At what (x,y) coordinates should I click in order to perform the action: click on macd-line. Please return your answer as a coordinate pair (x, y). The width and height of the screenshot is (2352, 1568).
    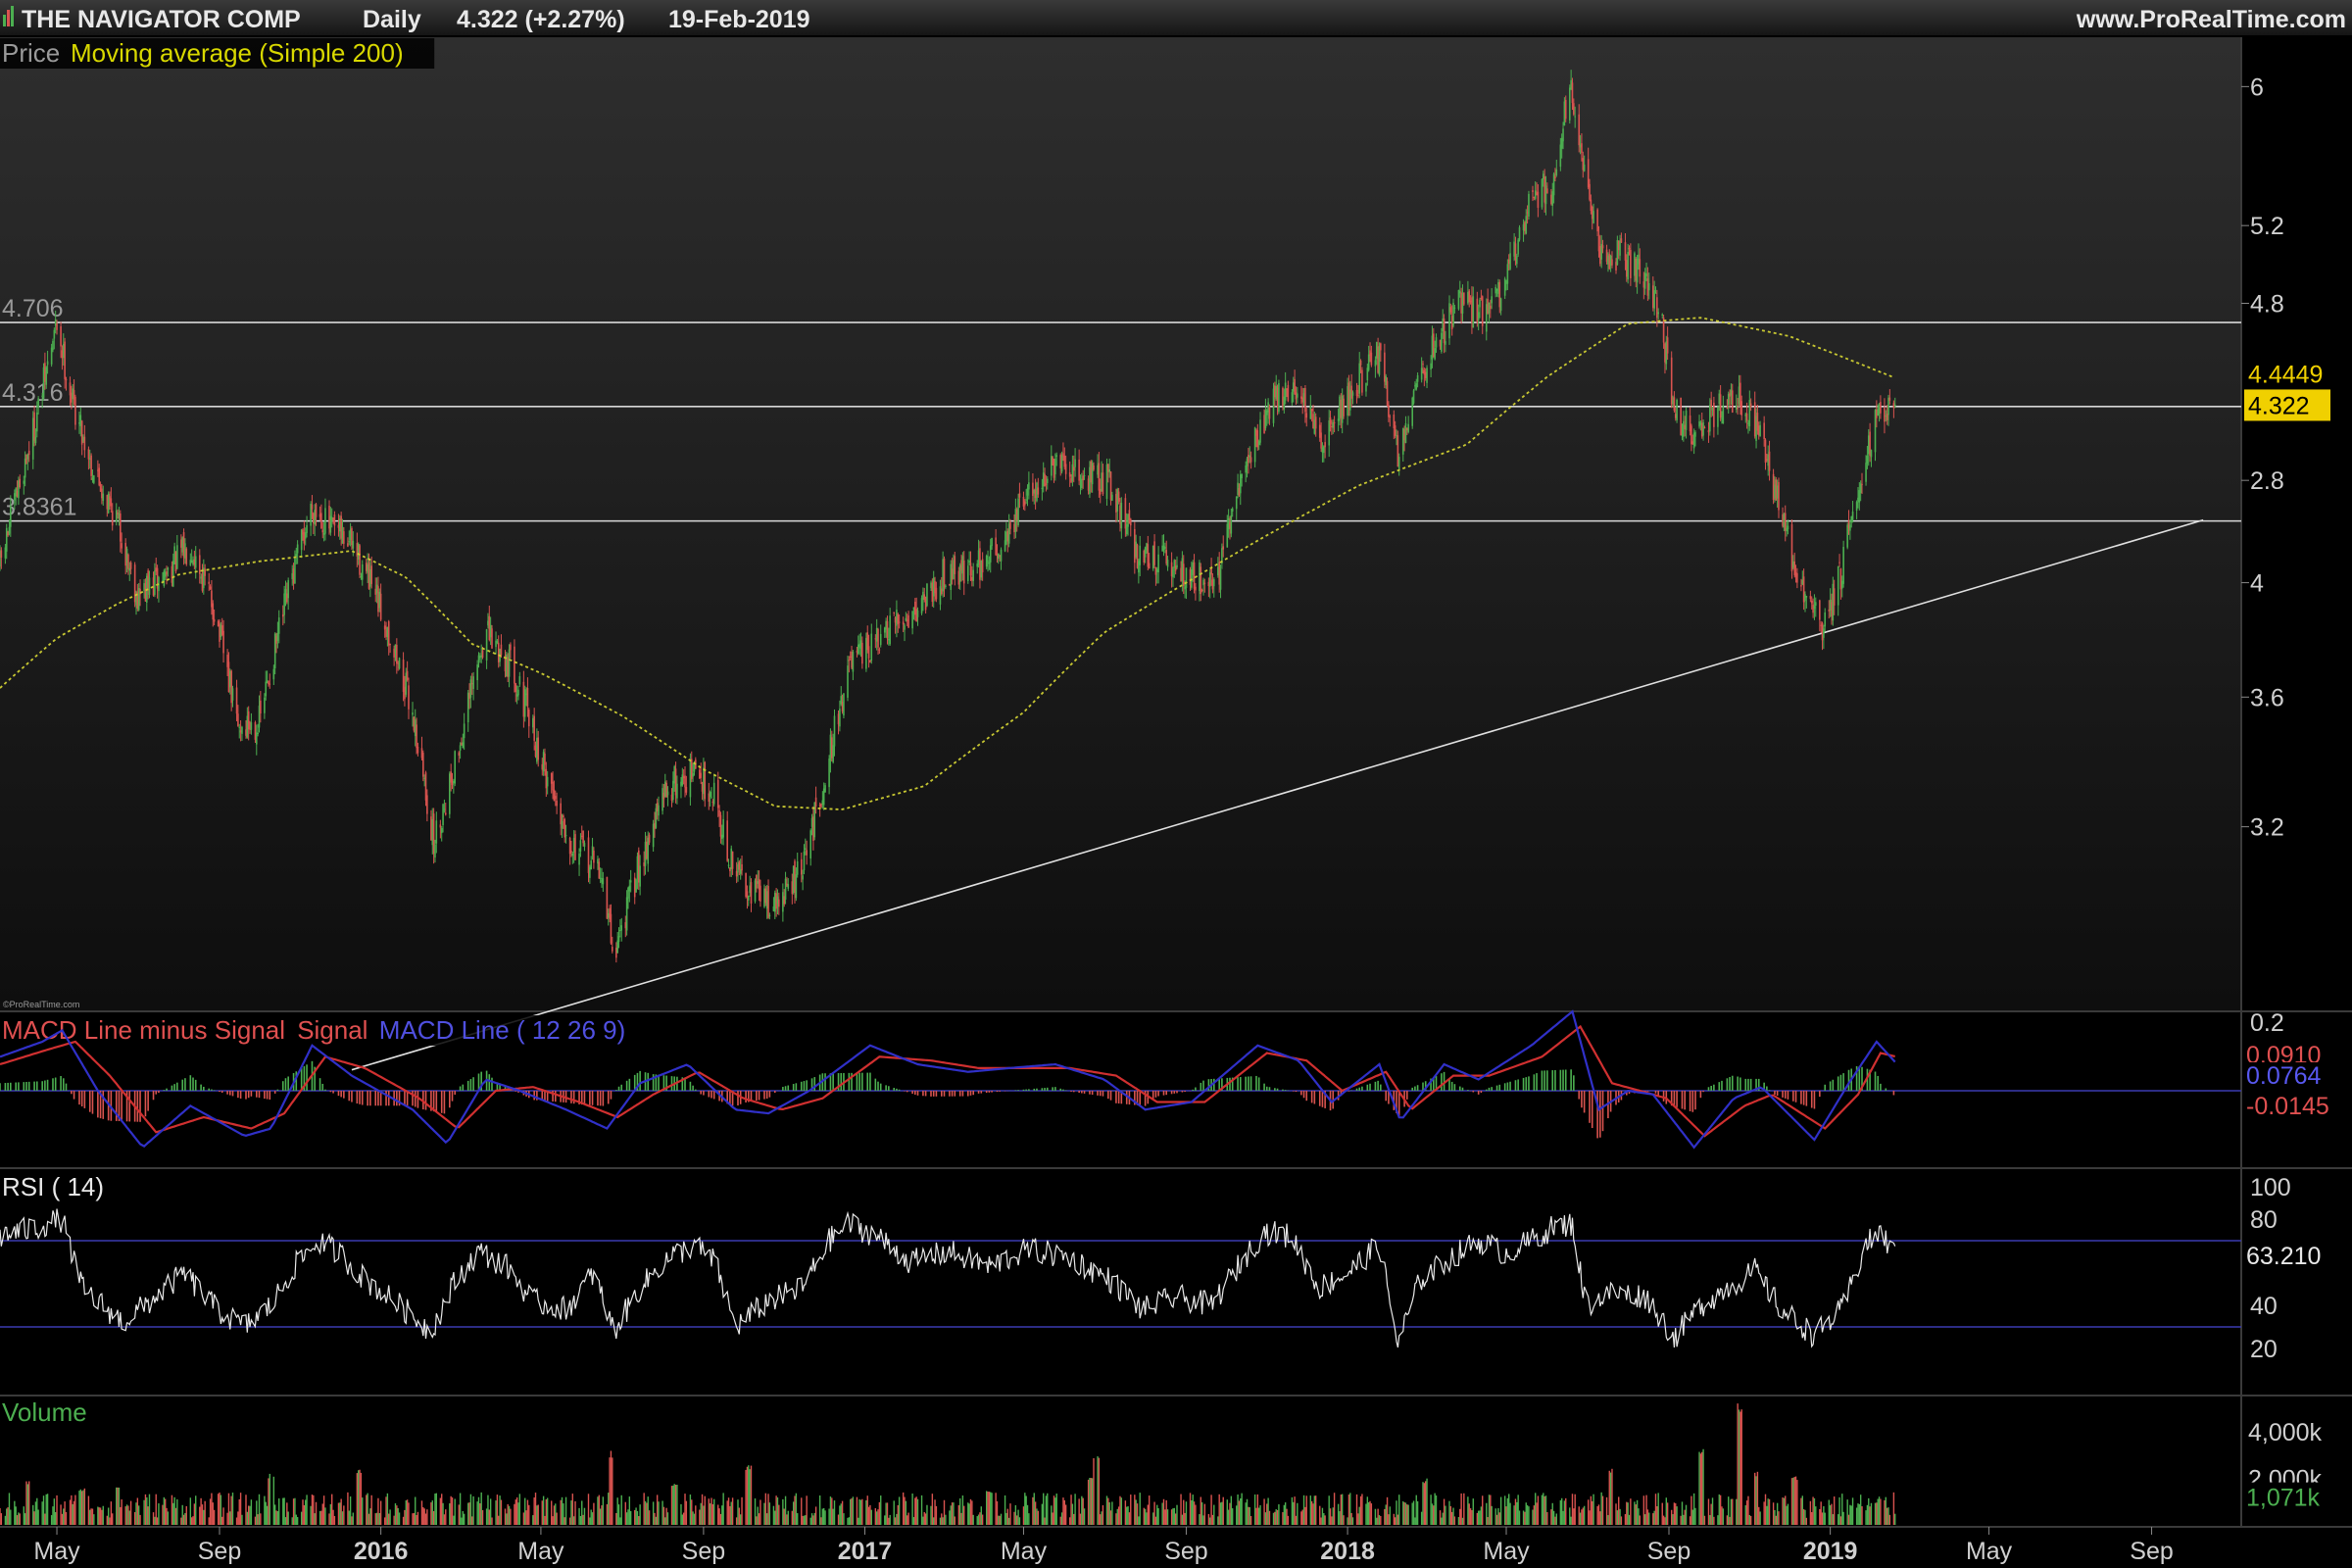
    Looking at the image, I should click on (948, 1079).